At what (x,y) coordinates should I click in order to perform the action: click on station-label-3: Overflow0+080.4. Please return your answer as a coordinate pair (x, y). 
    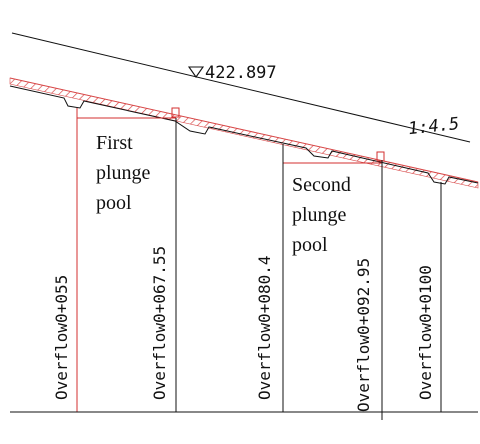
    Looking at the image, I should click on (264, 328).